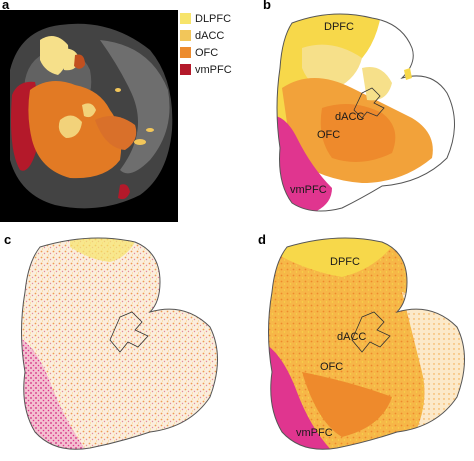  What do you see at coordinates (267, 6) in the screenshot?
I see `panel-label-b: b` at bounding box center [267, 6].